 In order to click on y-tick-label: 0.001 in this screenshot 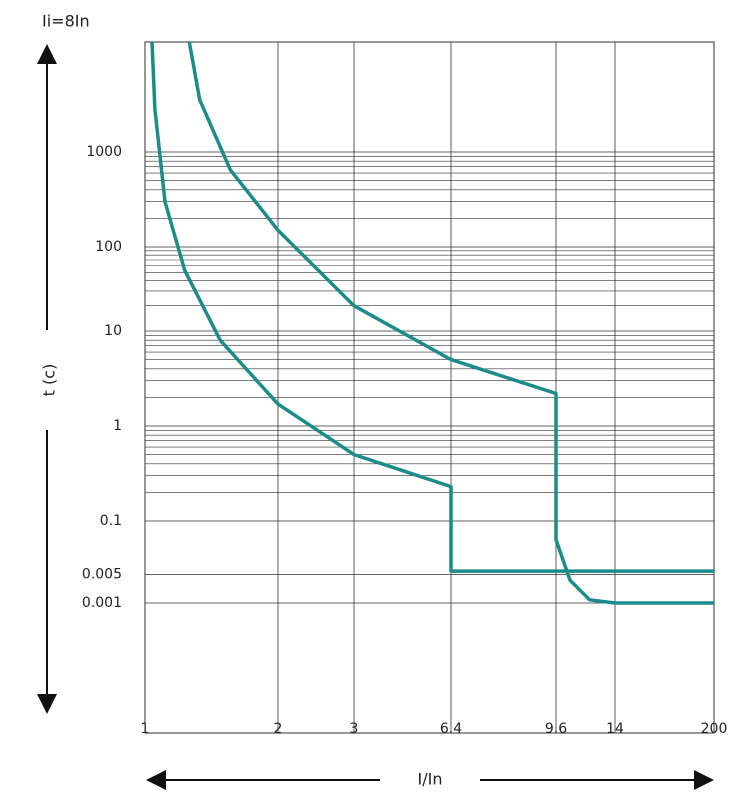, I will do `click(102, 603)`.